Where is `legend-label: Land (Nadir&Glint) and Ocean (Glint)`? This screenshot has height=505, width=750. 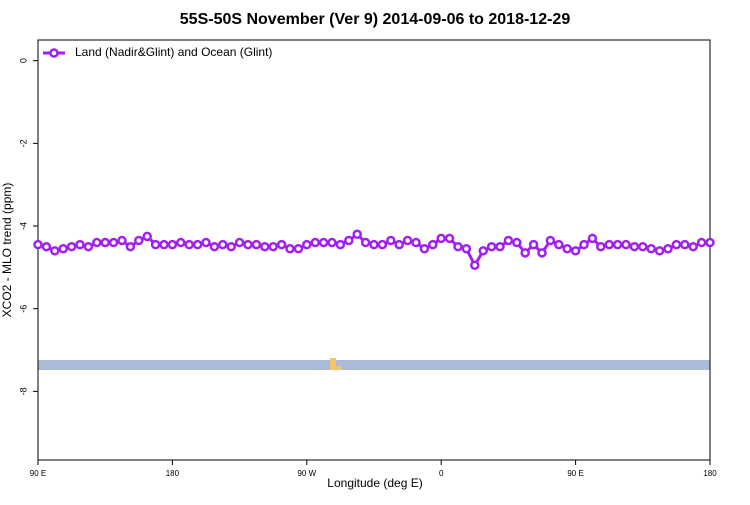
legend-label: Land (Nadir&Glint) and Ocean (Glint) is located at coordinates (173, 52).